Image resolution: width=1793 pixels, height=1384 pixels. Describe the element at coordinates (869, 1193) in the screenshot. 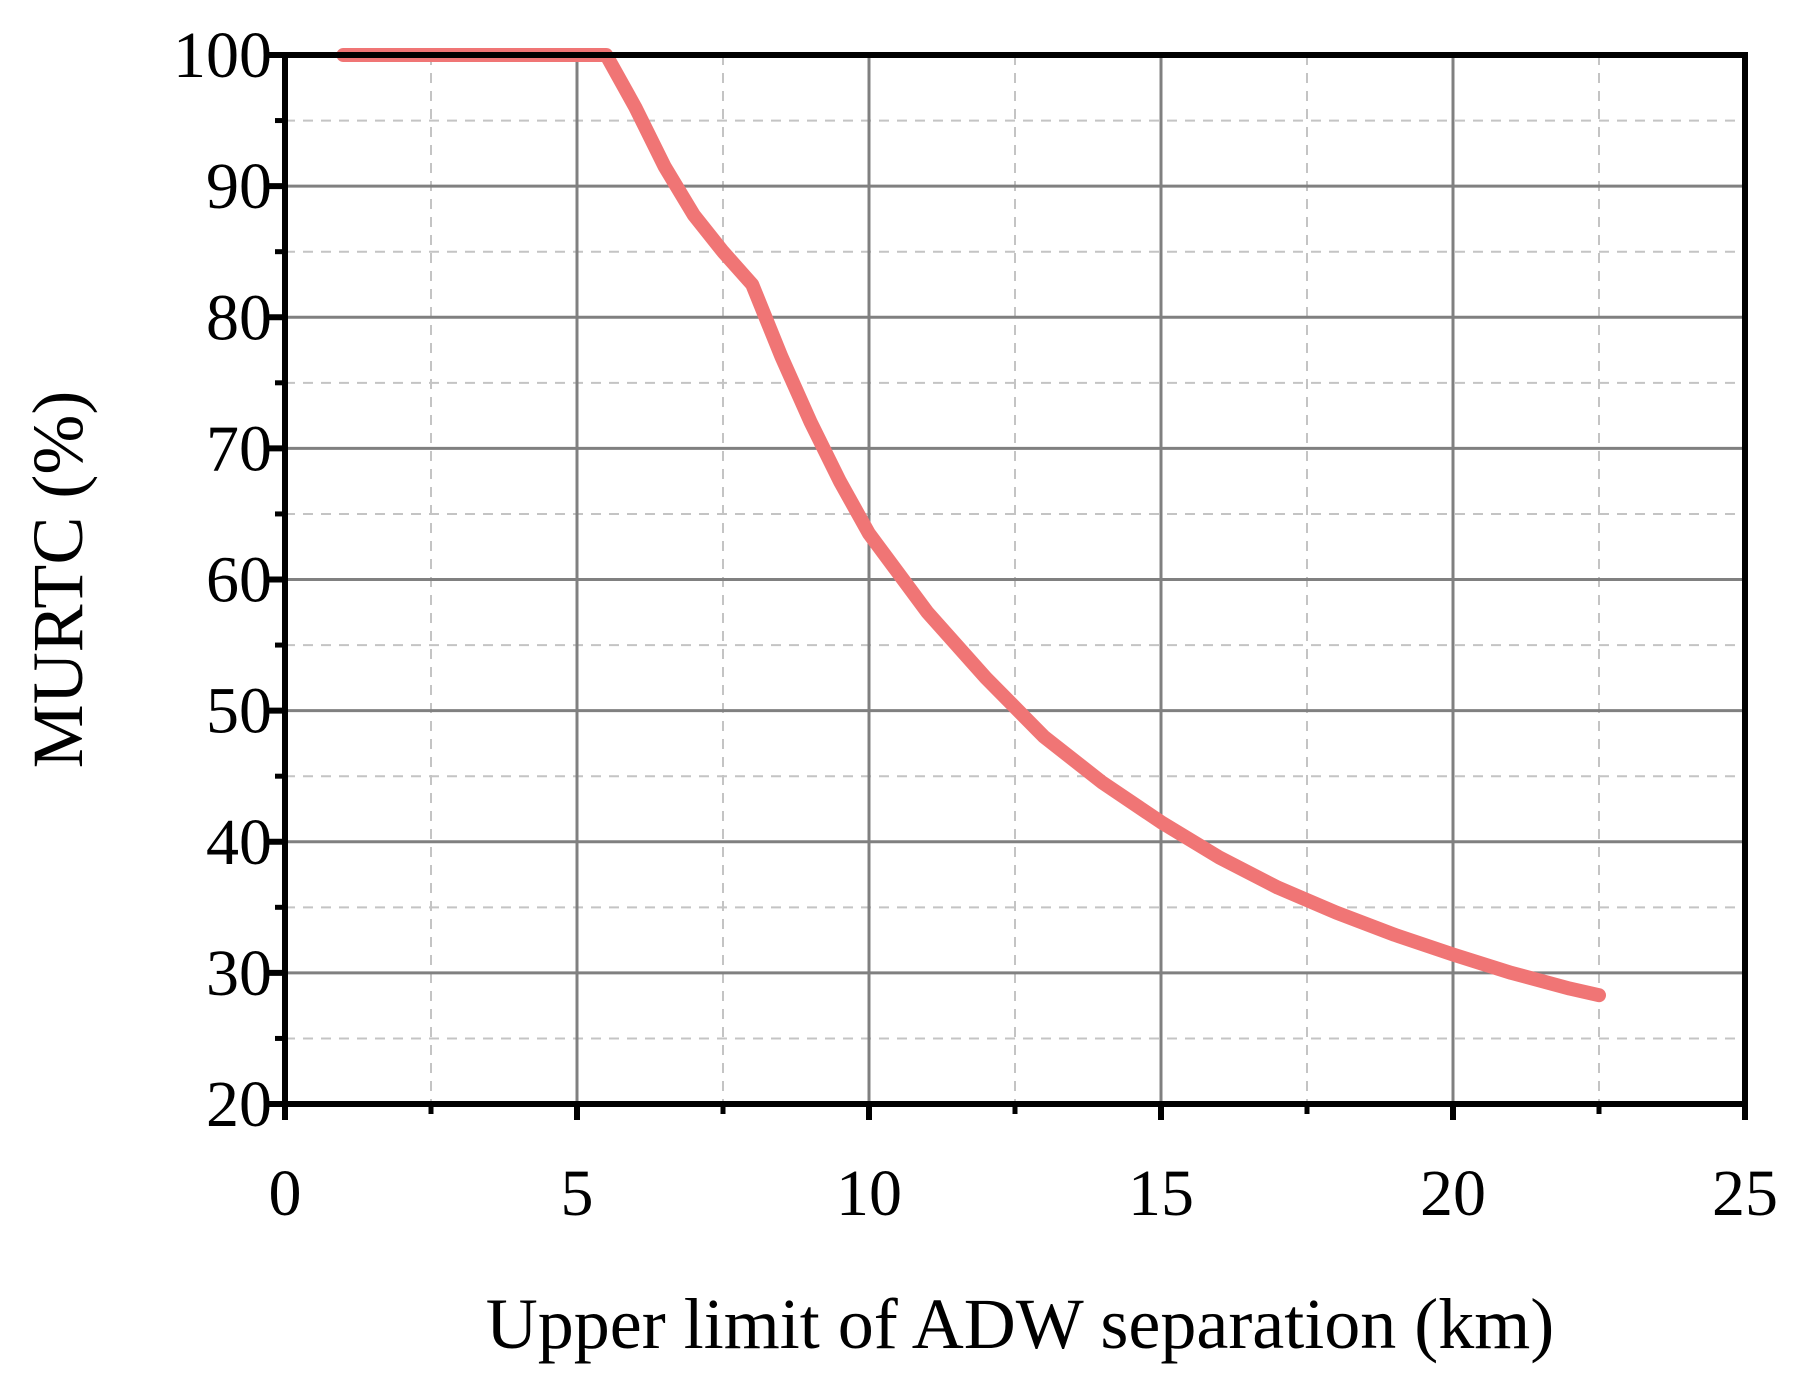

I see `x-tick-label: 10` at that location.